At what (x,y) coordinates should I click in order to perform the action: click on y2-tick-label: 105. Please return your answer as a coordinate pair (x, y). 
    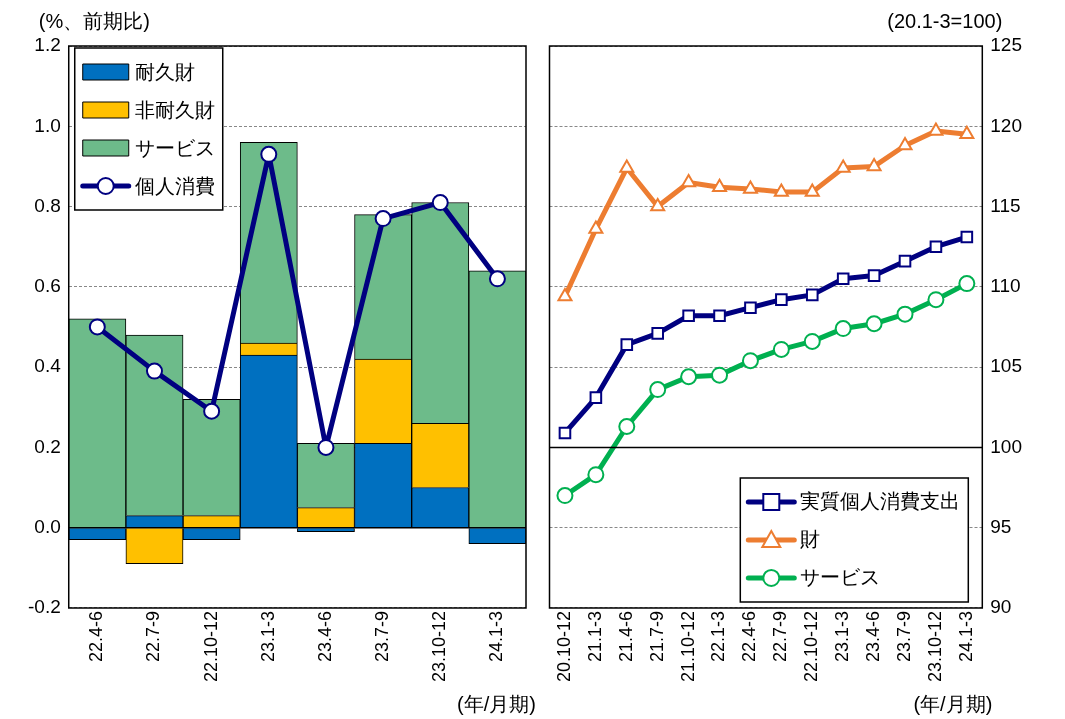
    Looking at the image, I should click on (1006, 366).